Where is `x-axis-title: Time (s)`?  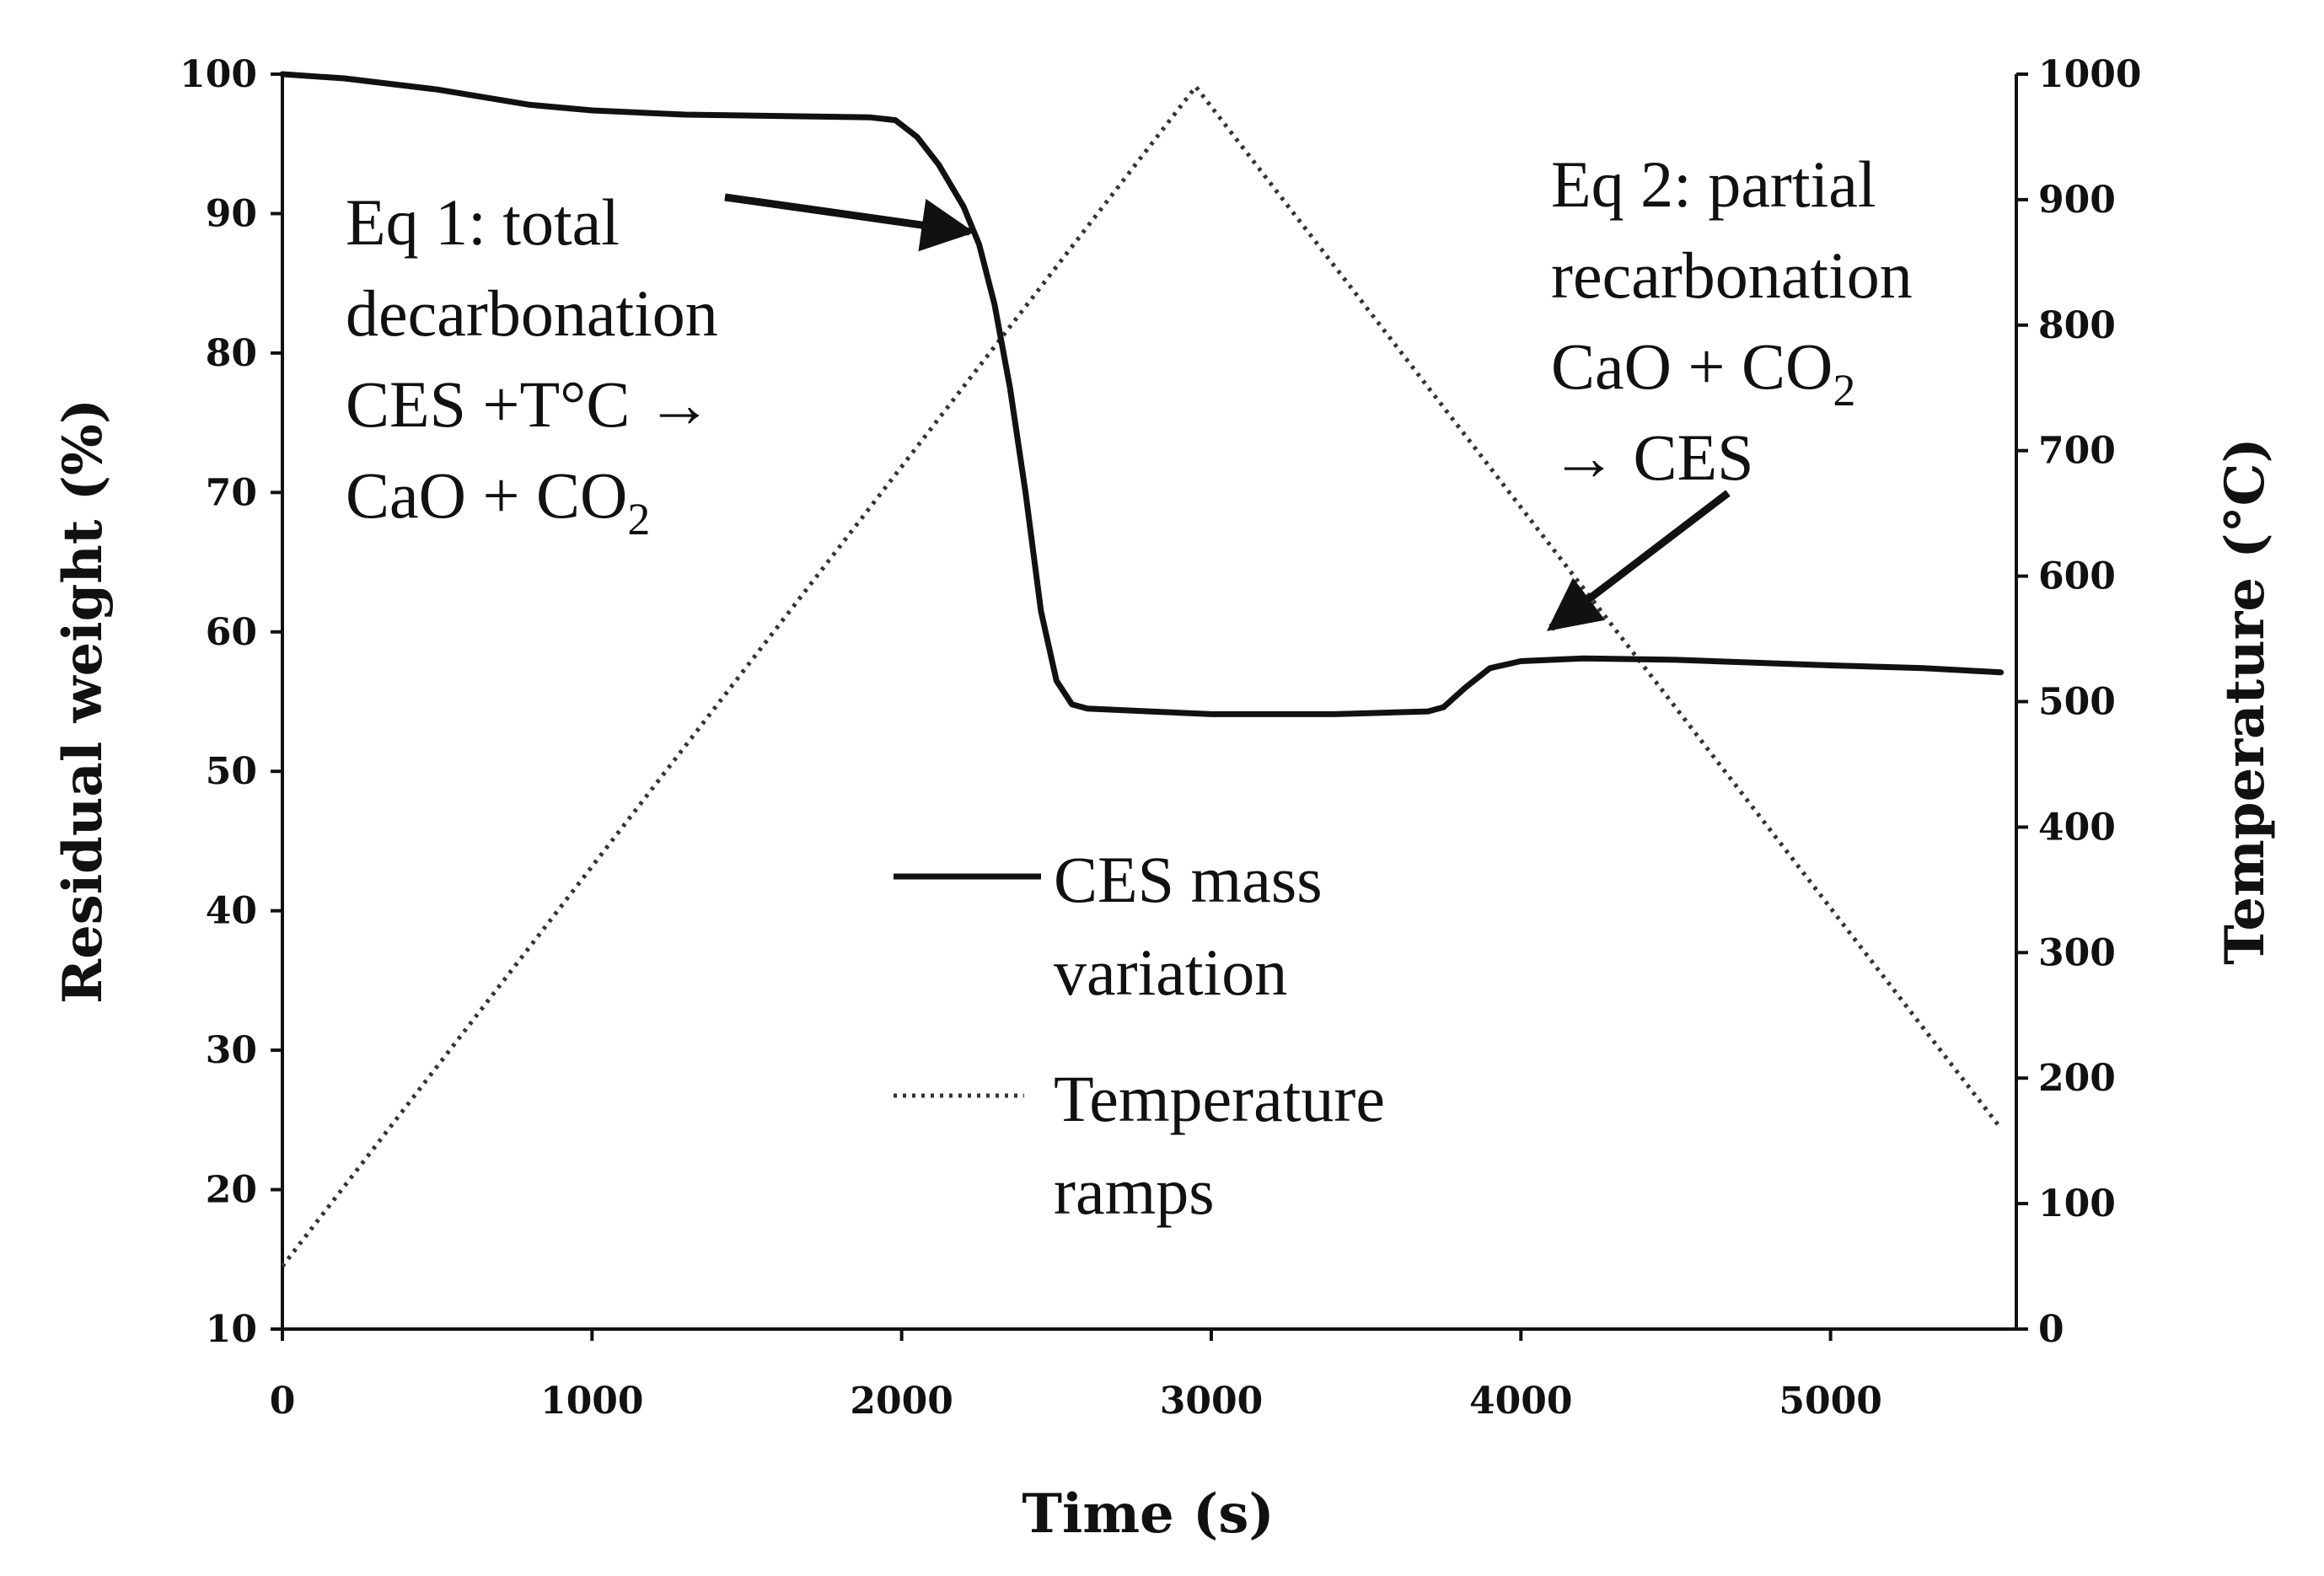 x-axis-title: Time (s) is located at coordinates (1148, 1514).